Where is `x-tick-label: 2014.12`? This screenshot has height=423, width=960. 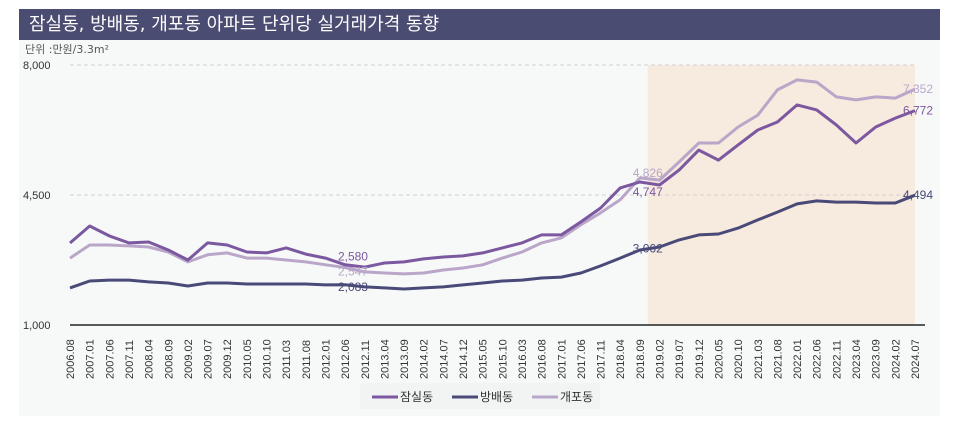 x-tick-label: 2014.12 is located at coordinates (464, 359).